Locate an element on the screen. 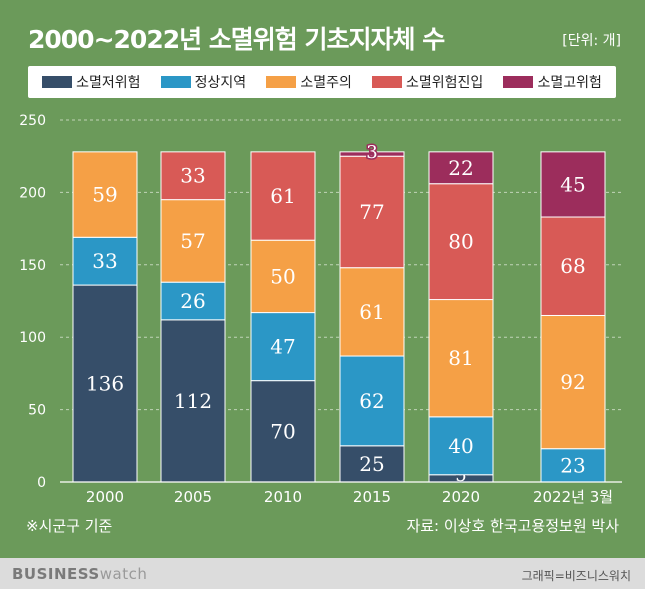  data-label-2-1: 47 is located at coordinates (282, 347).